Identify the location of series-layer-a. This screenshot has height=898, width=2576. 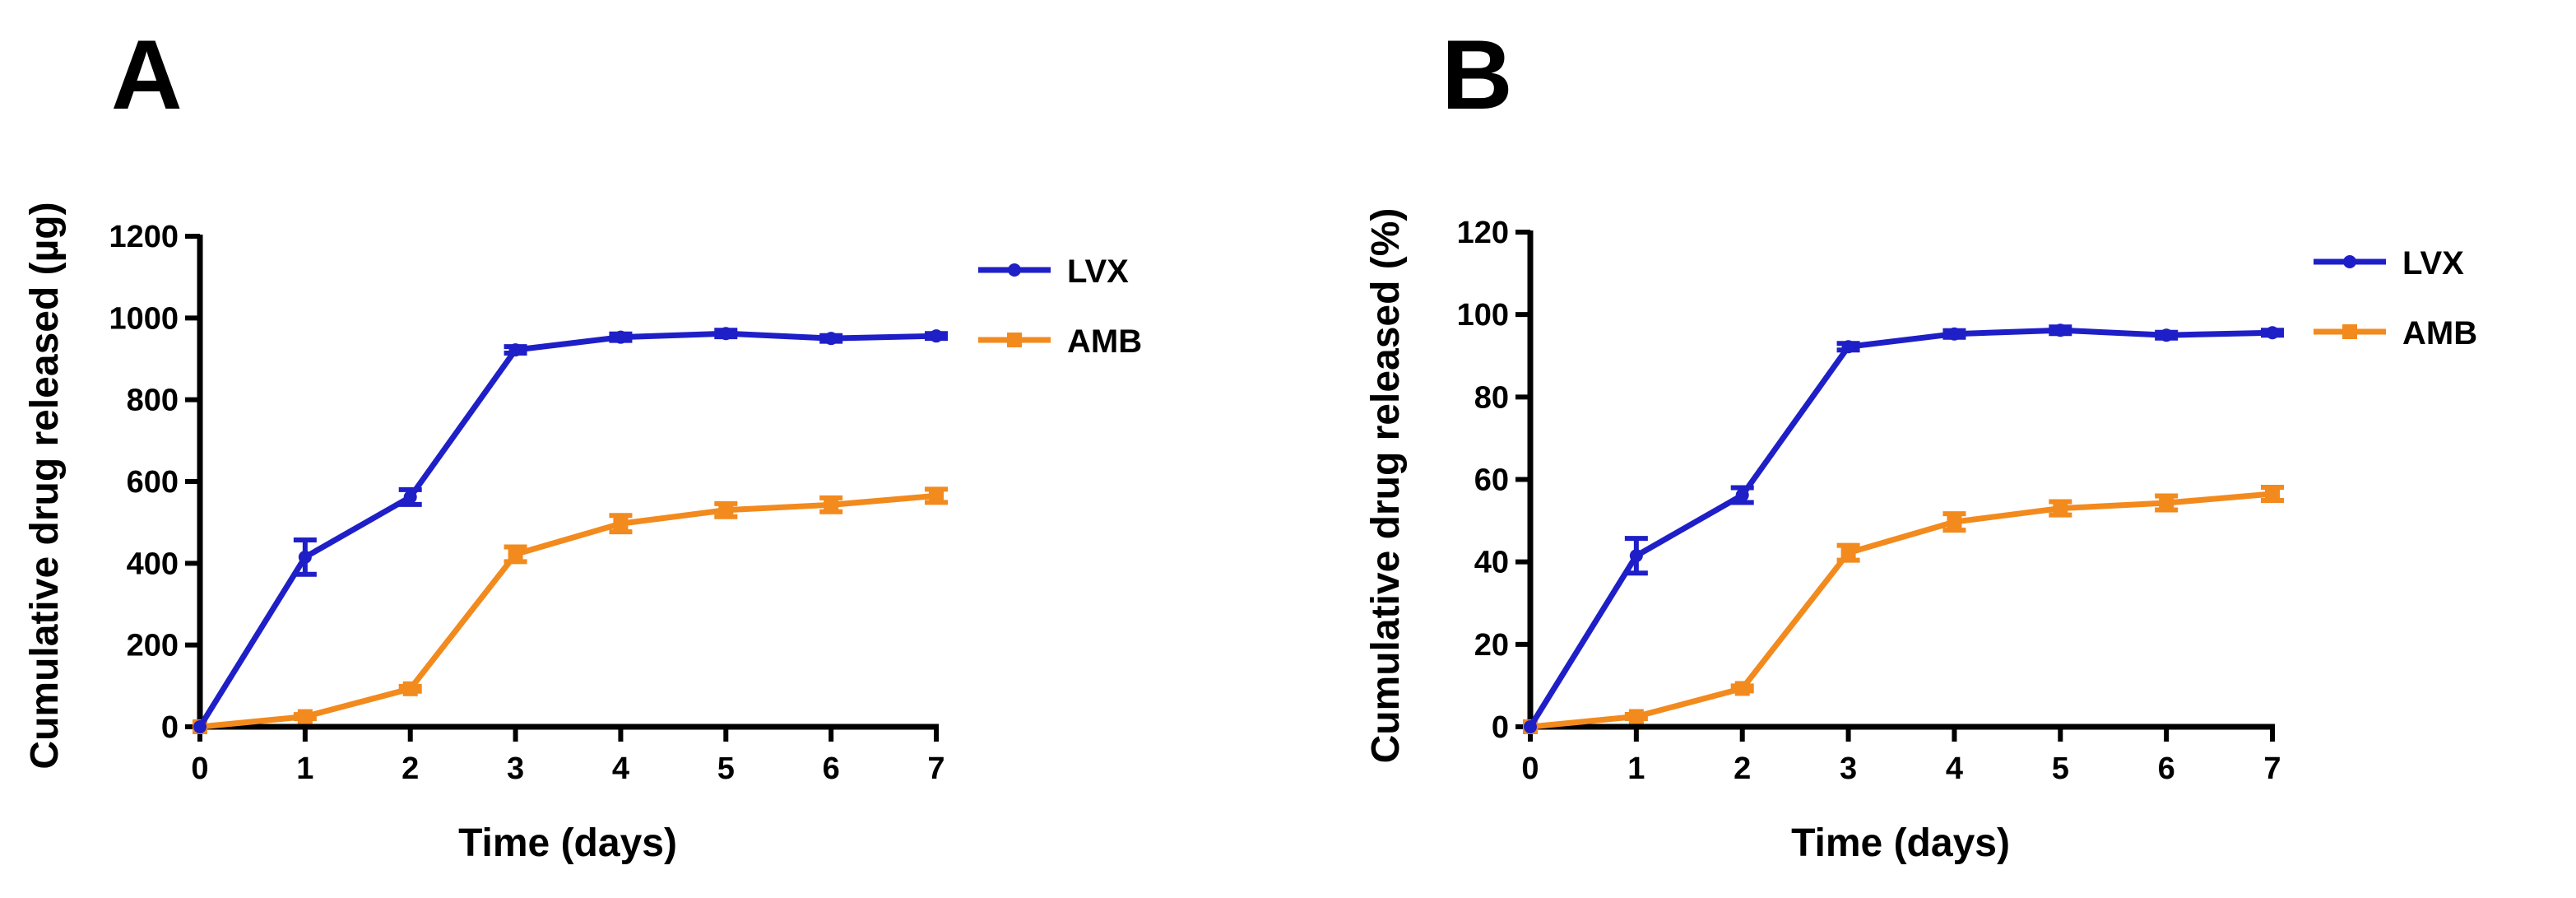
(570, 530).